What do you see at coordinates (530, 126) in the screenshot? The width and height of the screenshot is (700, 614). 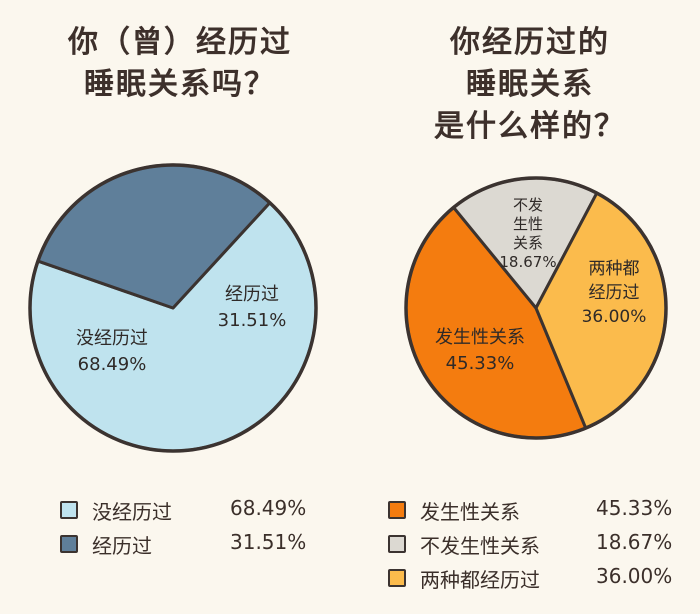 I see `chart-title-right-line-3: 是什么样的？` at bounding box center [530, 126].